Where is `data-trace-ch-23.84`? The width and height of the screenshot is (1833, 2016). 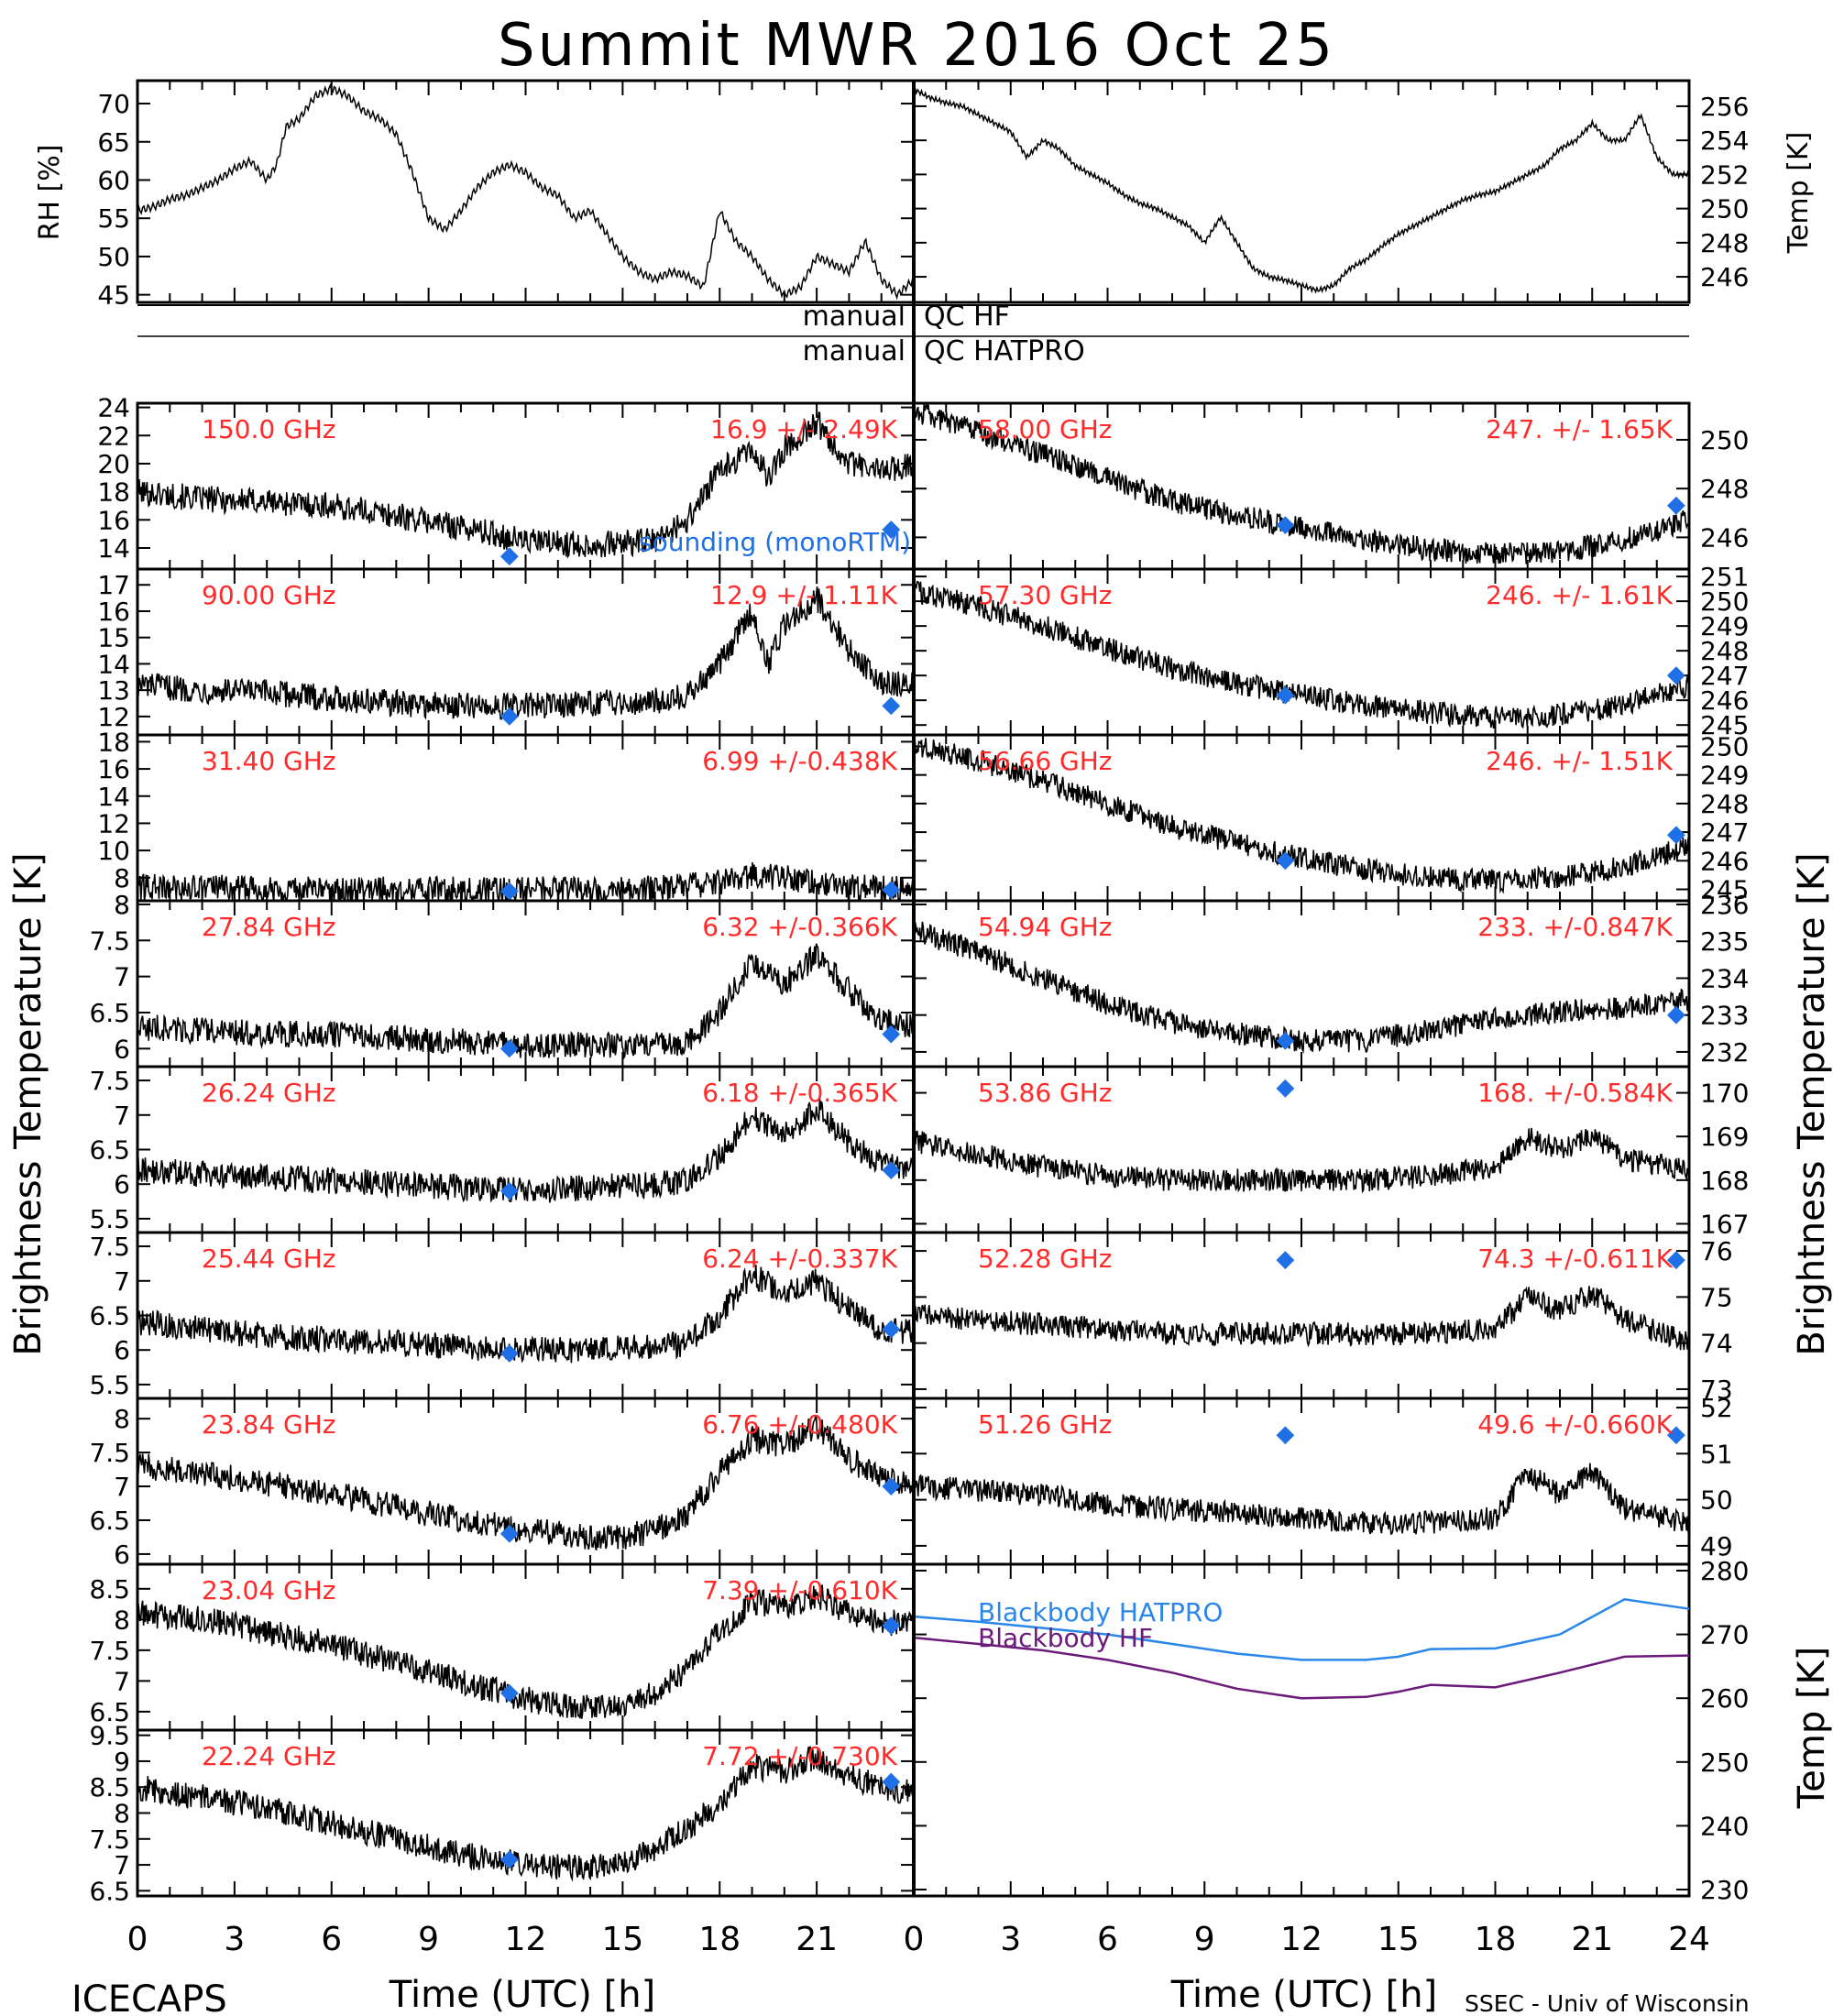
data-trace-ch-23.84 is located at coordinates (525, 1482).